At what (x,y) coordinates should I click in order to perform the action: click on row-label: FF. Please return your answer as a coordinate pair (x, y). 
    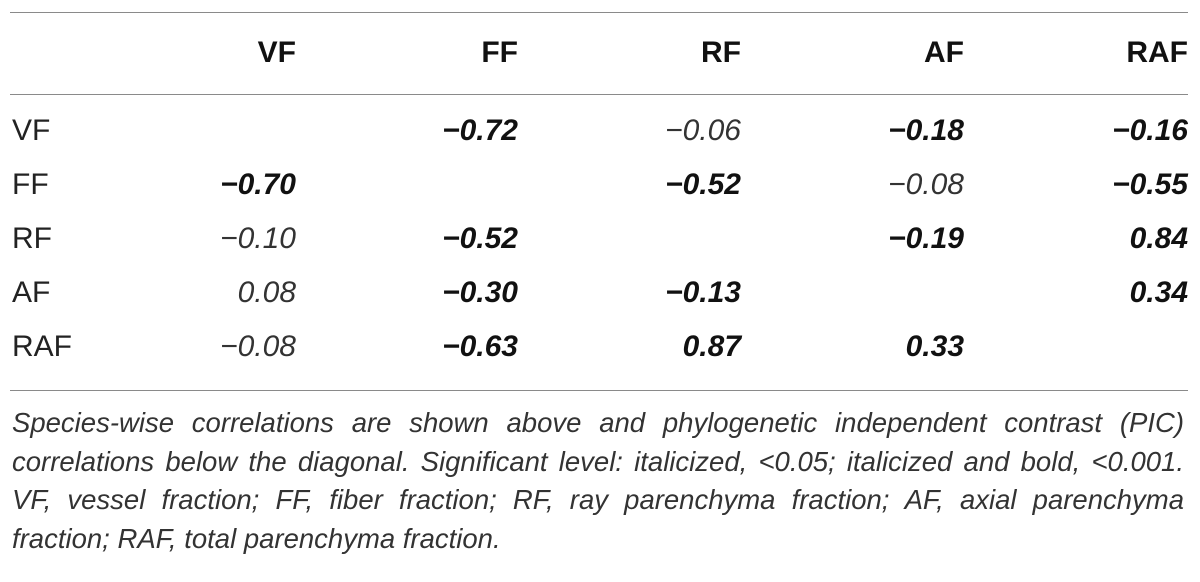
    Looking at the image, I should click on (30, 184).